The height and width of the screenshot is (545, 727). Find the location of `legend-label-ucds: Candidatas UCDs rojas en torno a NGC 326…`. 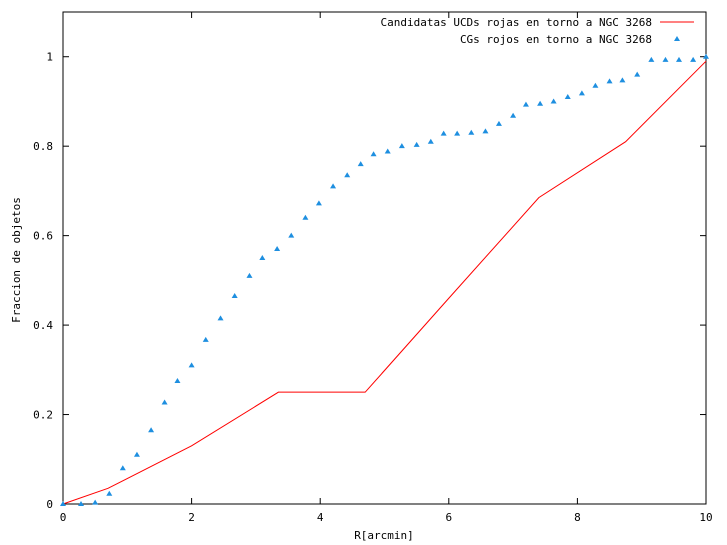

legend-label-ucds: Candidatas UCDs rojas en torno a NGC 326… is located at coordinates (516, 22).